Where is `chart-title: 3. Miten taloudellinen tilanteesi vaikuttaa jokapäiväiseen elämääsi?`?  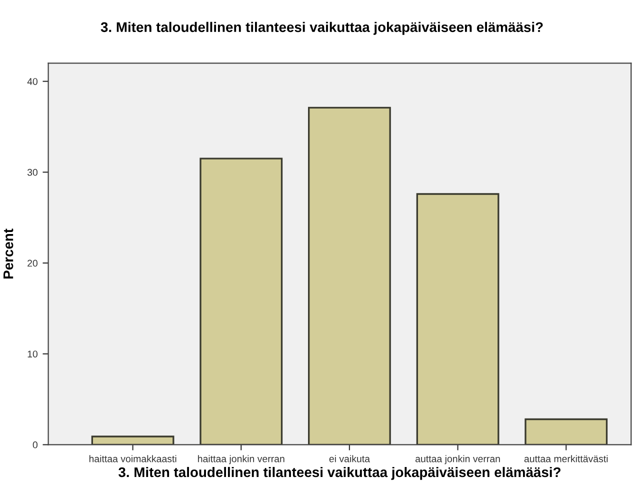
chart-title: 3. Miten taloudellinen tilanteesi vaikuttaa jokapäiväiseen elämääsi? is located at coordinates (321, 28).